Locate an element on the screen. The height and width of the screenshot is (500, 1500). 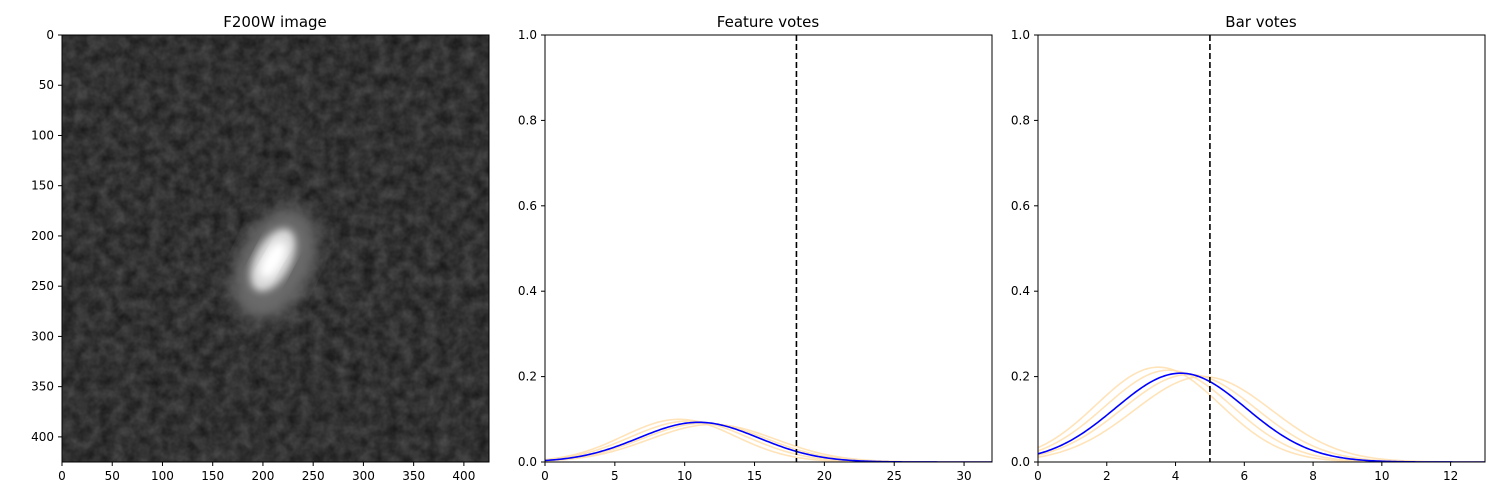
y-tick-label: 200 is located at coordinates (42, 236).